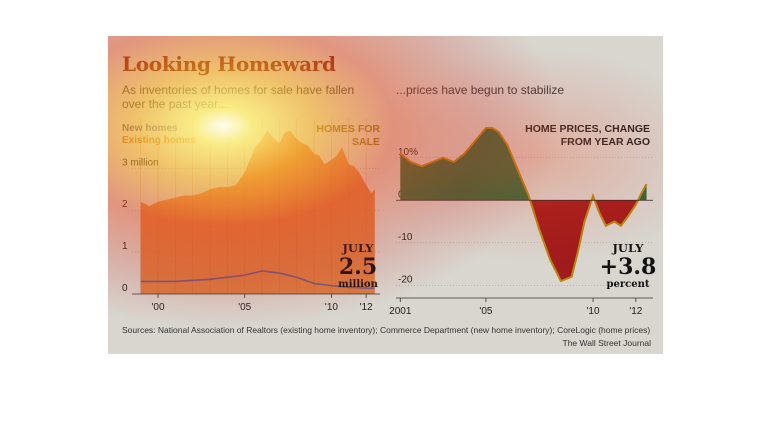 The width and height of the screenshot is (770, 448). I want to click on left-callout-unit: million, so click(358, 284).